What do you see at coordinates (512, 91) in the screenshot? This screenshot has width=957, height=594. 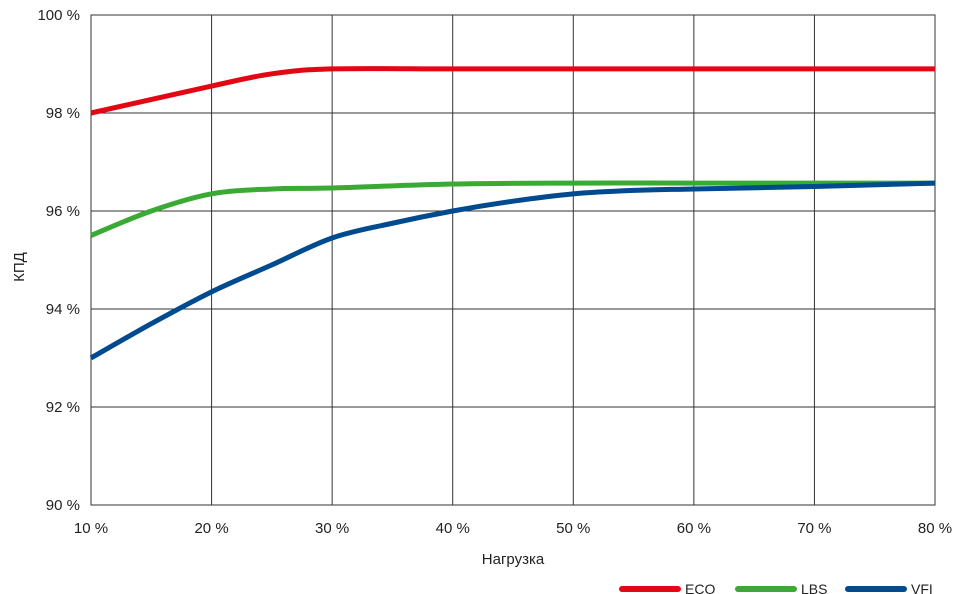 I see `series-line-eco` at bounding box center [512, 91].